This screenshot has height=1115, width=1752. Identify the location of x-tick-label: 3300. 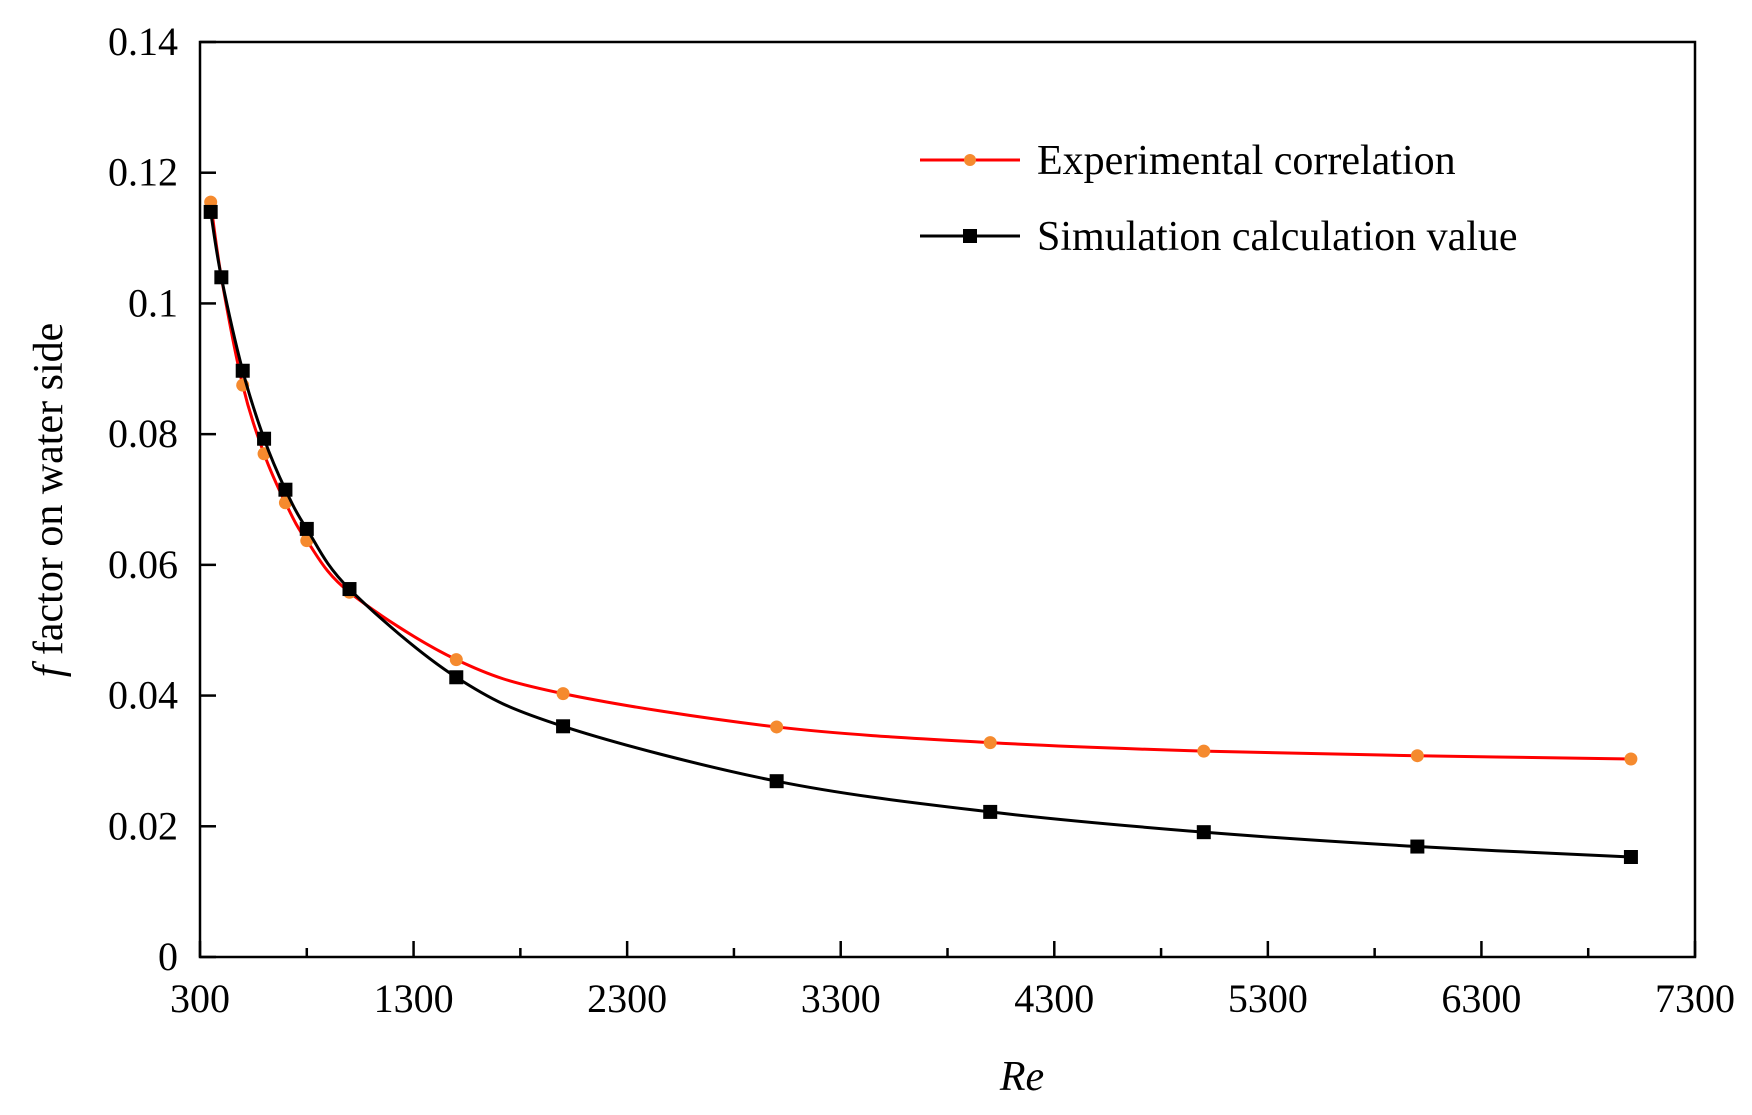
(841, 998).